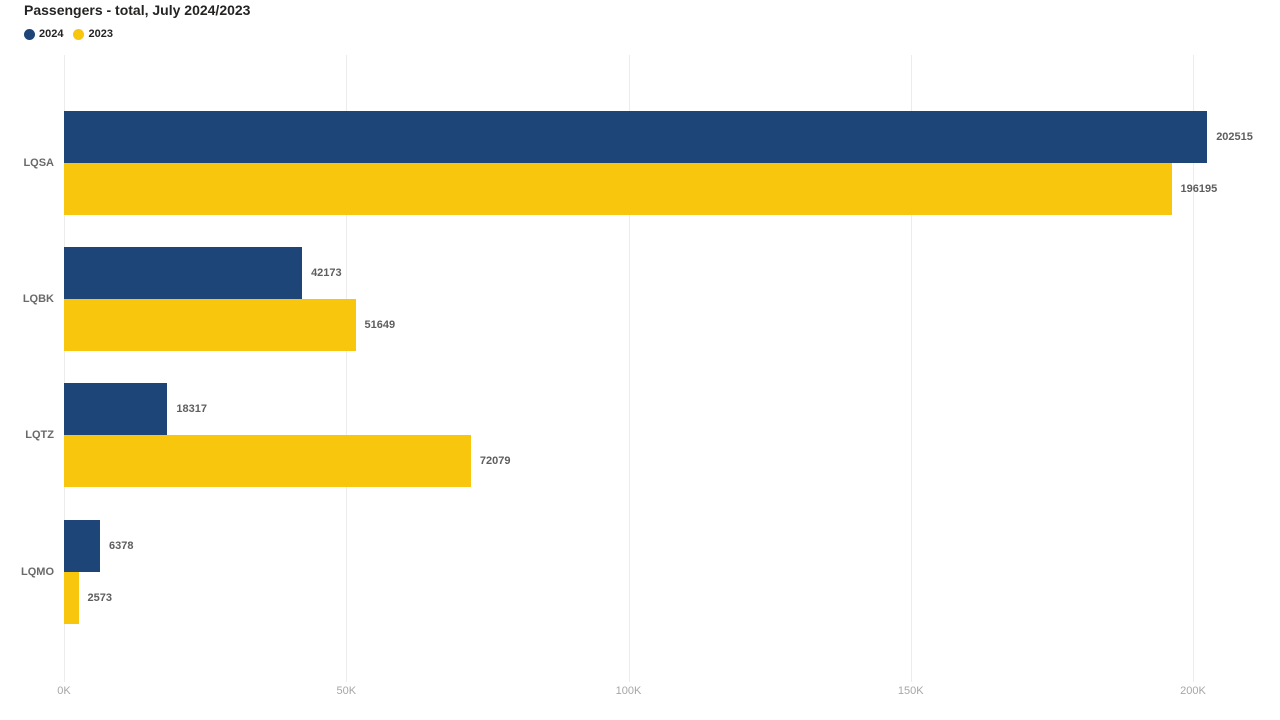 Image resolution: width=1280 pixels, height=720 pixels. I want to click on bar-lqmo-2024, so click(82, 545).